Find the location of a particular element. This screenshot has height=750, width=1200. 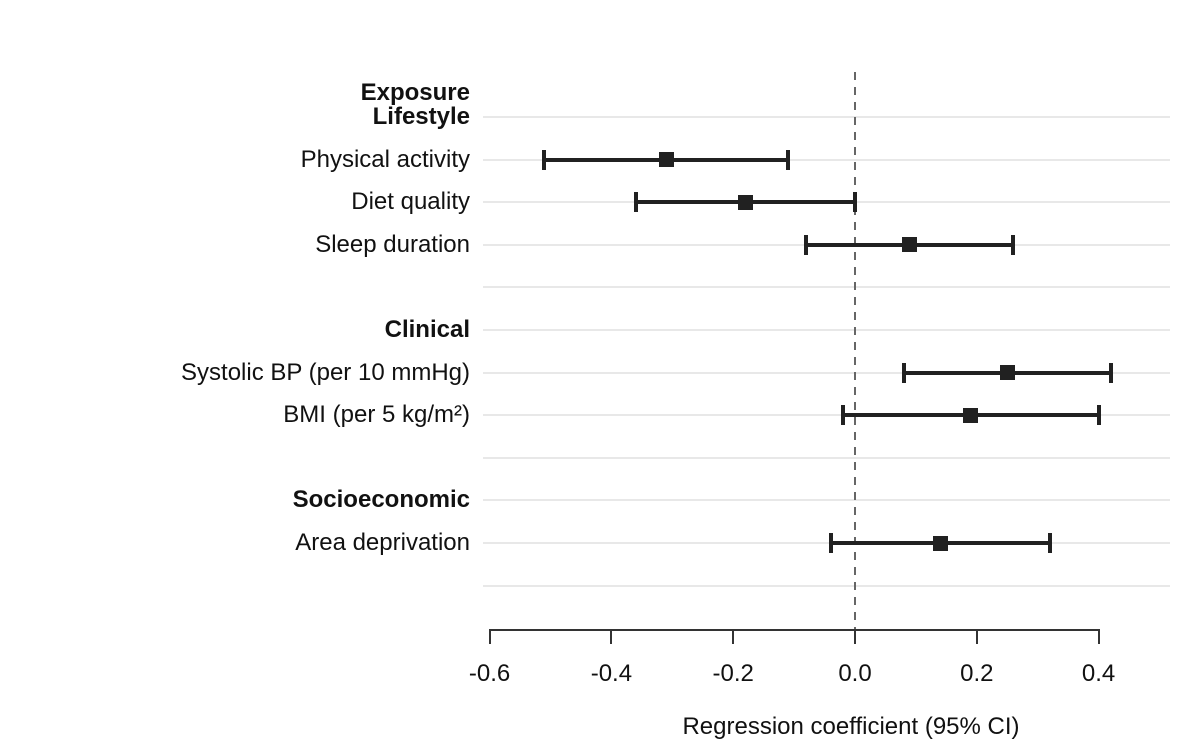

exposure-label: Systolic BP (per 10 mmHg) is located at coordinates (325, 372).